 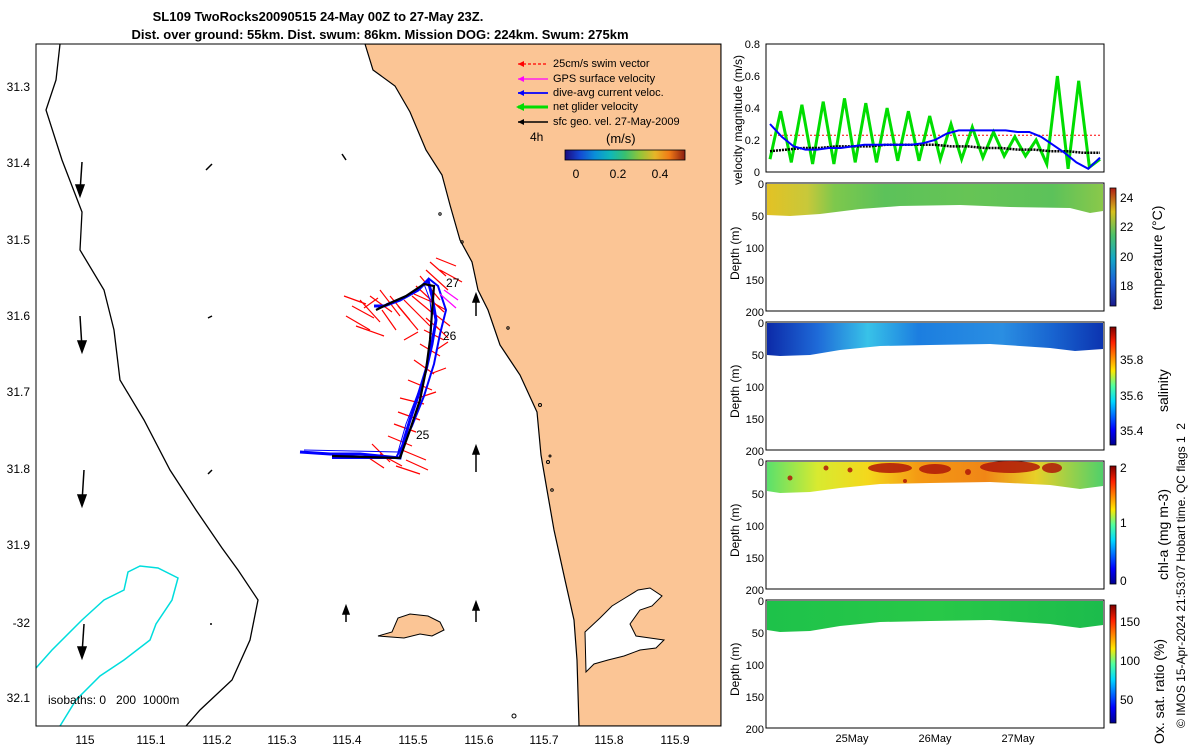 I want to click on chla-highconc-patches, so click(x=924, y=472).